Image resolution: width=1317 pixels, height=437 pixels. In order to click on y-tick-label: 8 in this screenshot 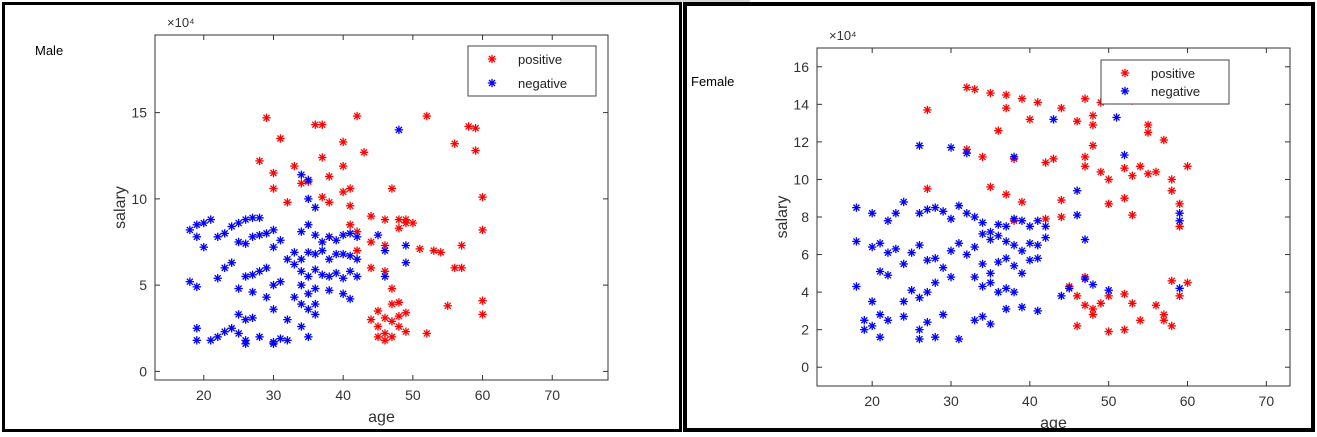, I will do `click(805, 217)`.